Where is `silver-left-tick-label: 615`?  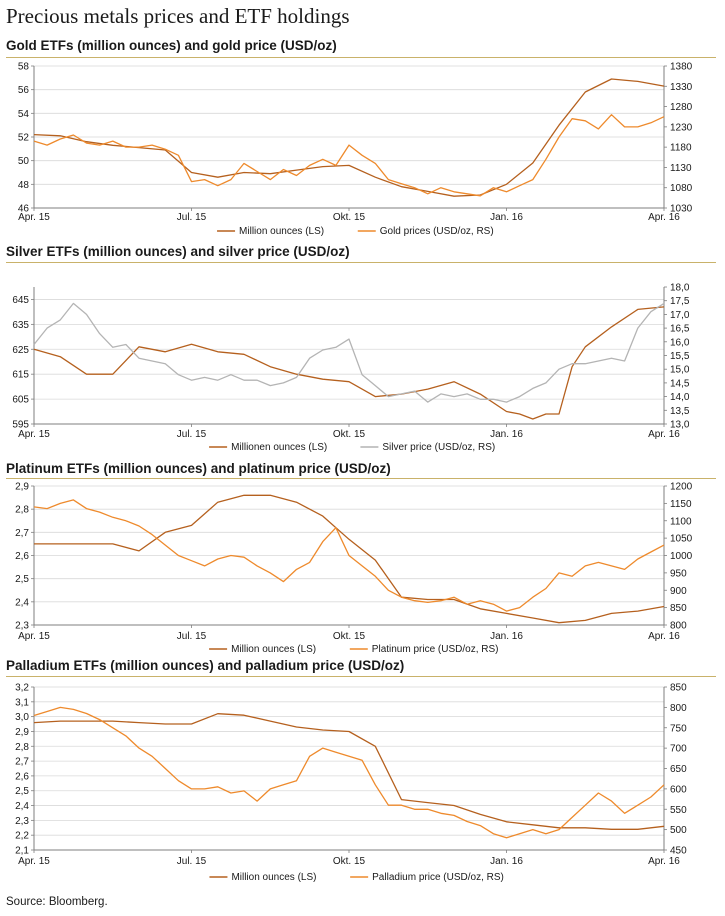
silver-left-tick-label: 615 is located at coordinates (20, 375).